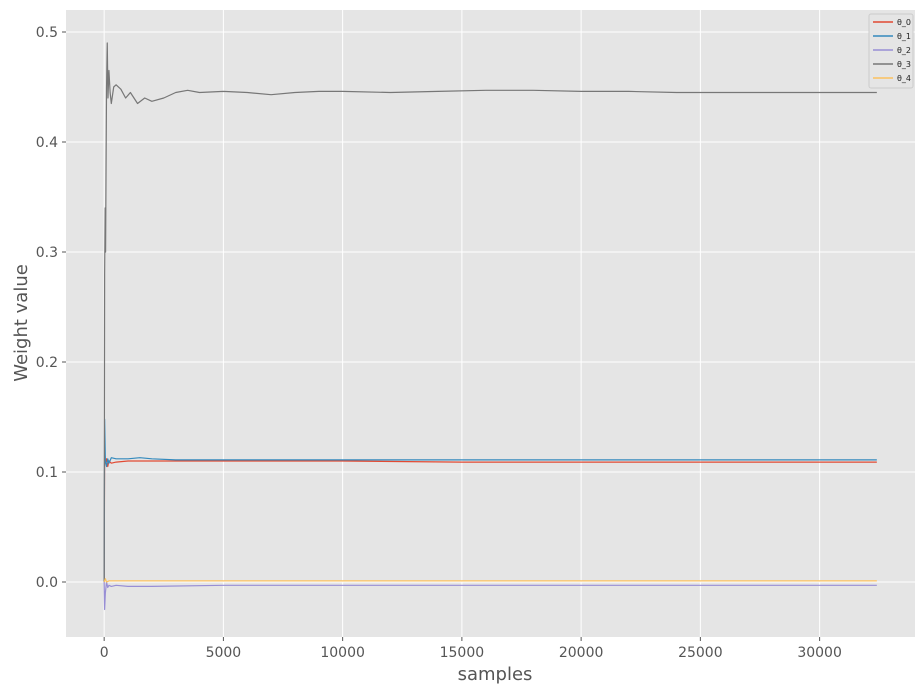 The height and width of the screenshot is (685, 915). What do you see at coordinates (47, 143) in the screenshot?
I see `y-tick-label: 0.4` at bounding box center [47, 143].